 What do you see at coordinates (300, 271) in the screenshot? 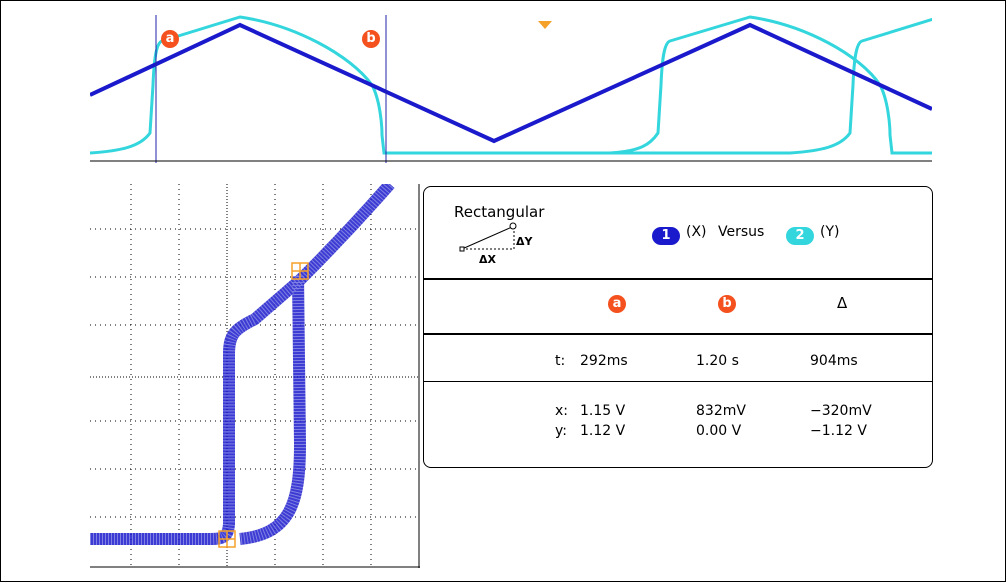
I see `xy-cursor-b-marker` at bounding box center [300, 271].